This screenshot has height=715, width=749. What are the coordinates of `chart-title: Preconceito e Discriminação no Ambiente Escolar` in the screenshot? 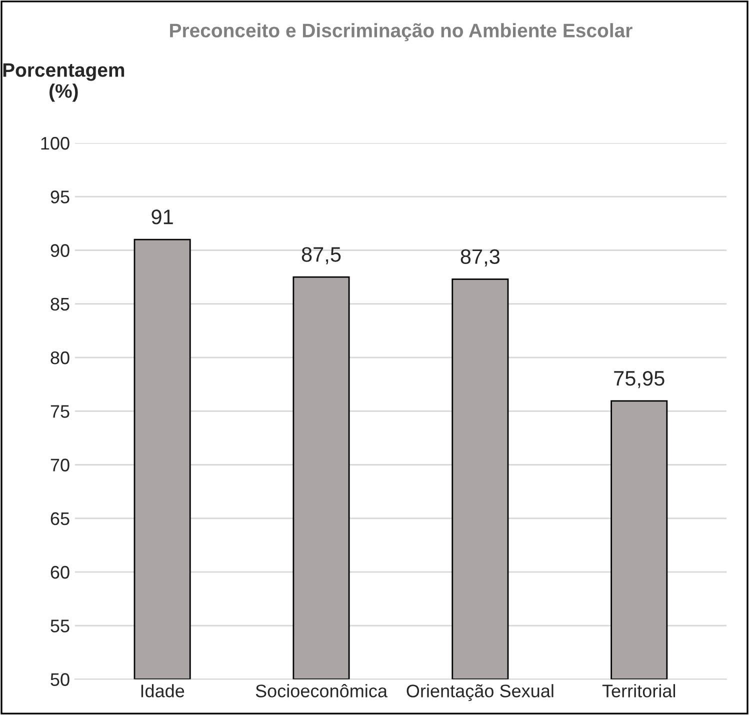 It's located at (401, 32).